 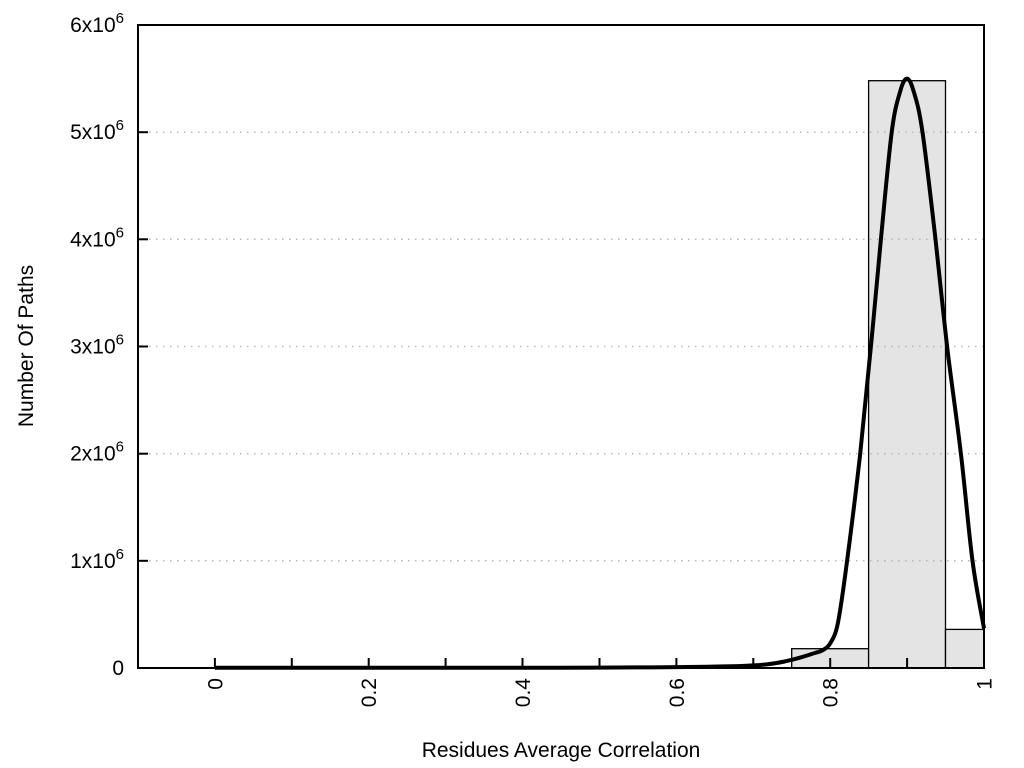 I want to click on x-tick-label: 1, so click(x=985, y=684).